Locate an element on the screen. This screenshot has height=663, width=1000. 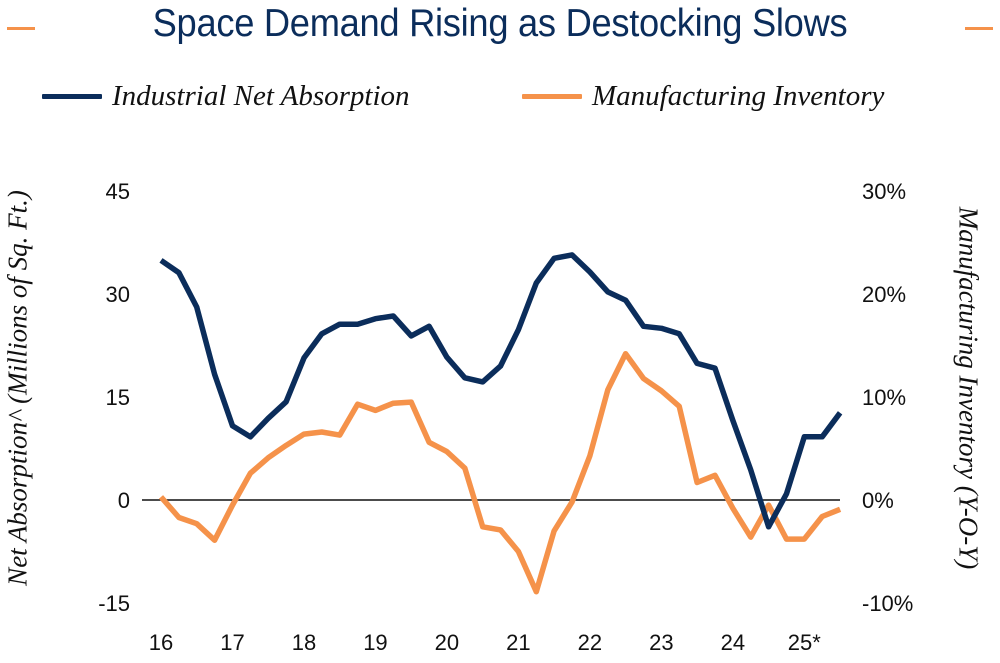
legend-label-manufacturing-inventory: Manufacturing Inventory is located at coordinates (738, 95).